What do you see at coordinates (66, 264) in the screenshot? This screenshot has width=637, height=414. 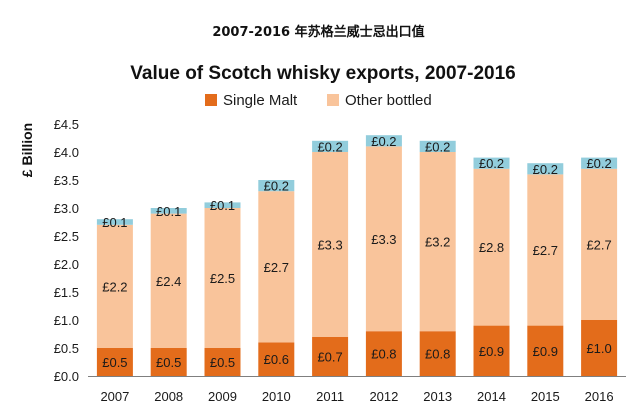 I see `y-tick-label: £2.0` at bounding box center [66, 264].